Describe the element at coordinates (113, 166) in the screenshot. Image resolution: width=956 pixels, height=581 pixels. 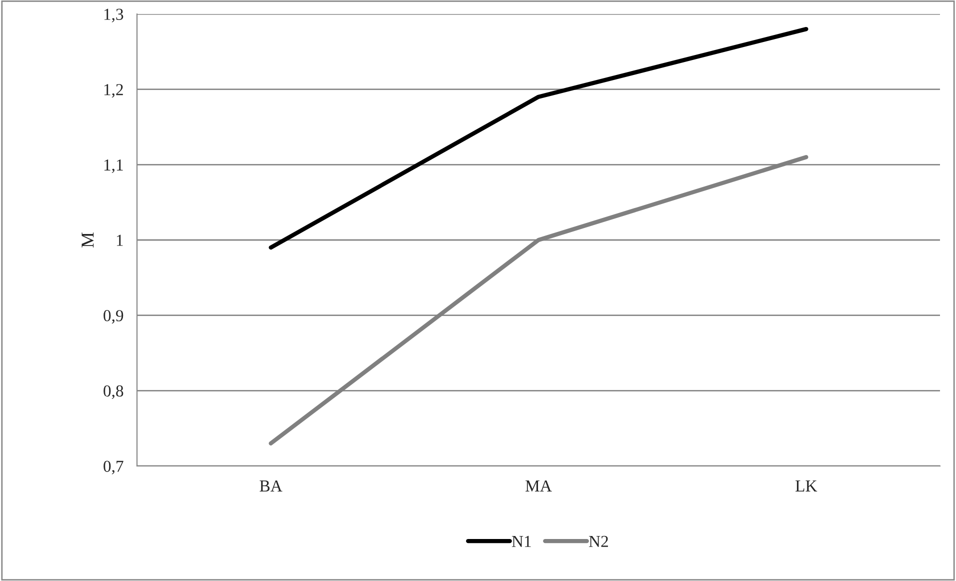
I see `y-tick-label: 1,1` at that location.